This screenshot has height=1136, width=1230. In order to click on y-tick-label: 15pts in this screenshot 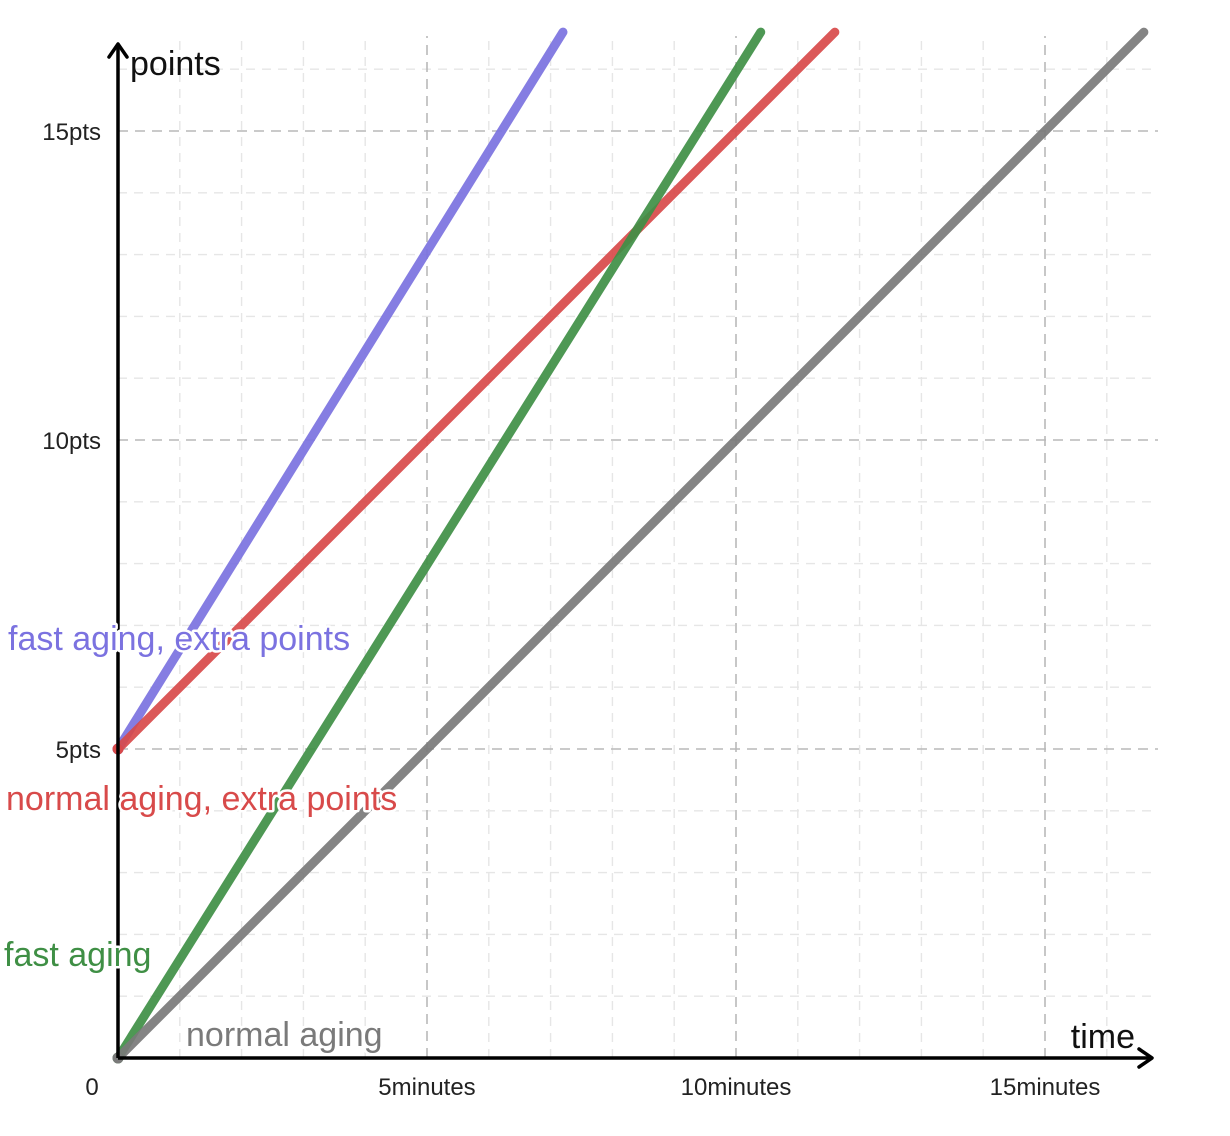, I will do `click(71, 132)`.